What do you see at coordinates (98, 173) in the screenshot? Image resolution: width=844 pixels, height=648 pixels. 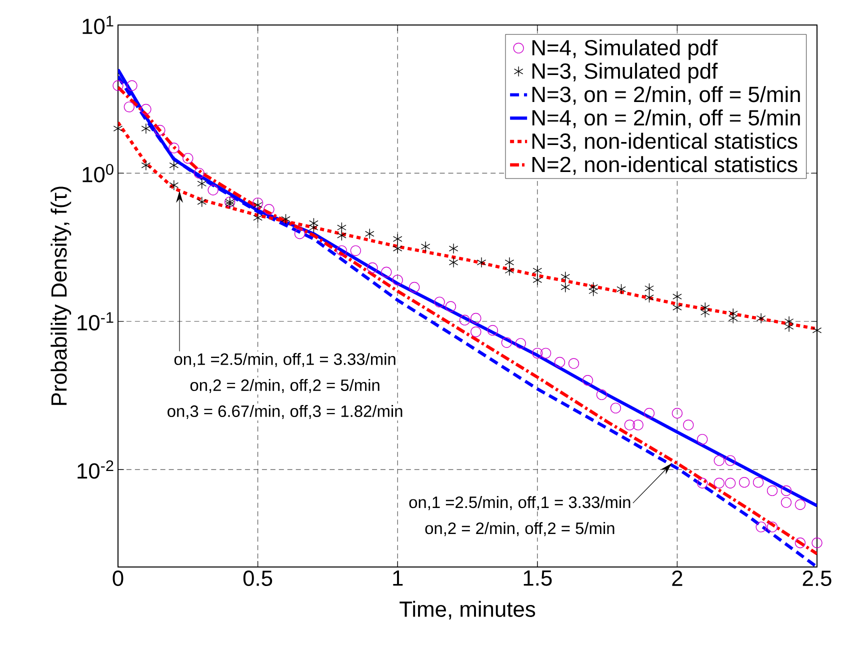 I see `y-tick-label: 10$^{0}$` at bounding box center [98, 173].